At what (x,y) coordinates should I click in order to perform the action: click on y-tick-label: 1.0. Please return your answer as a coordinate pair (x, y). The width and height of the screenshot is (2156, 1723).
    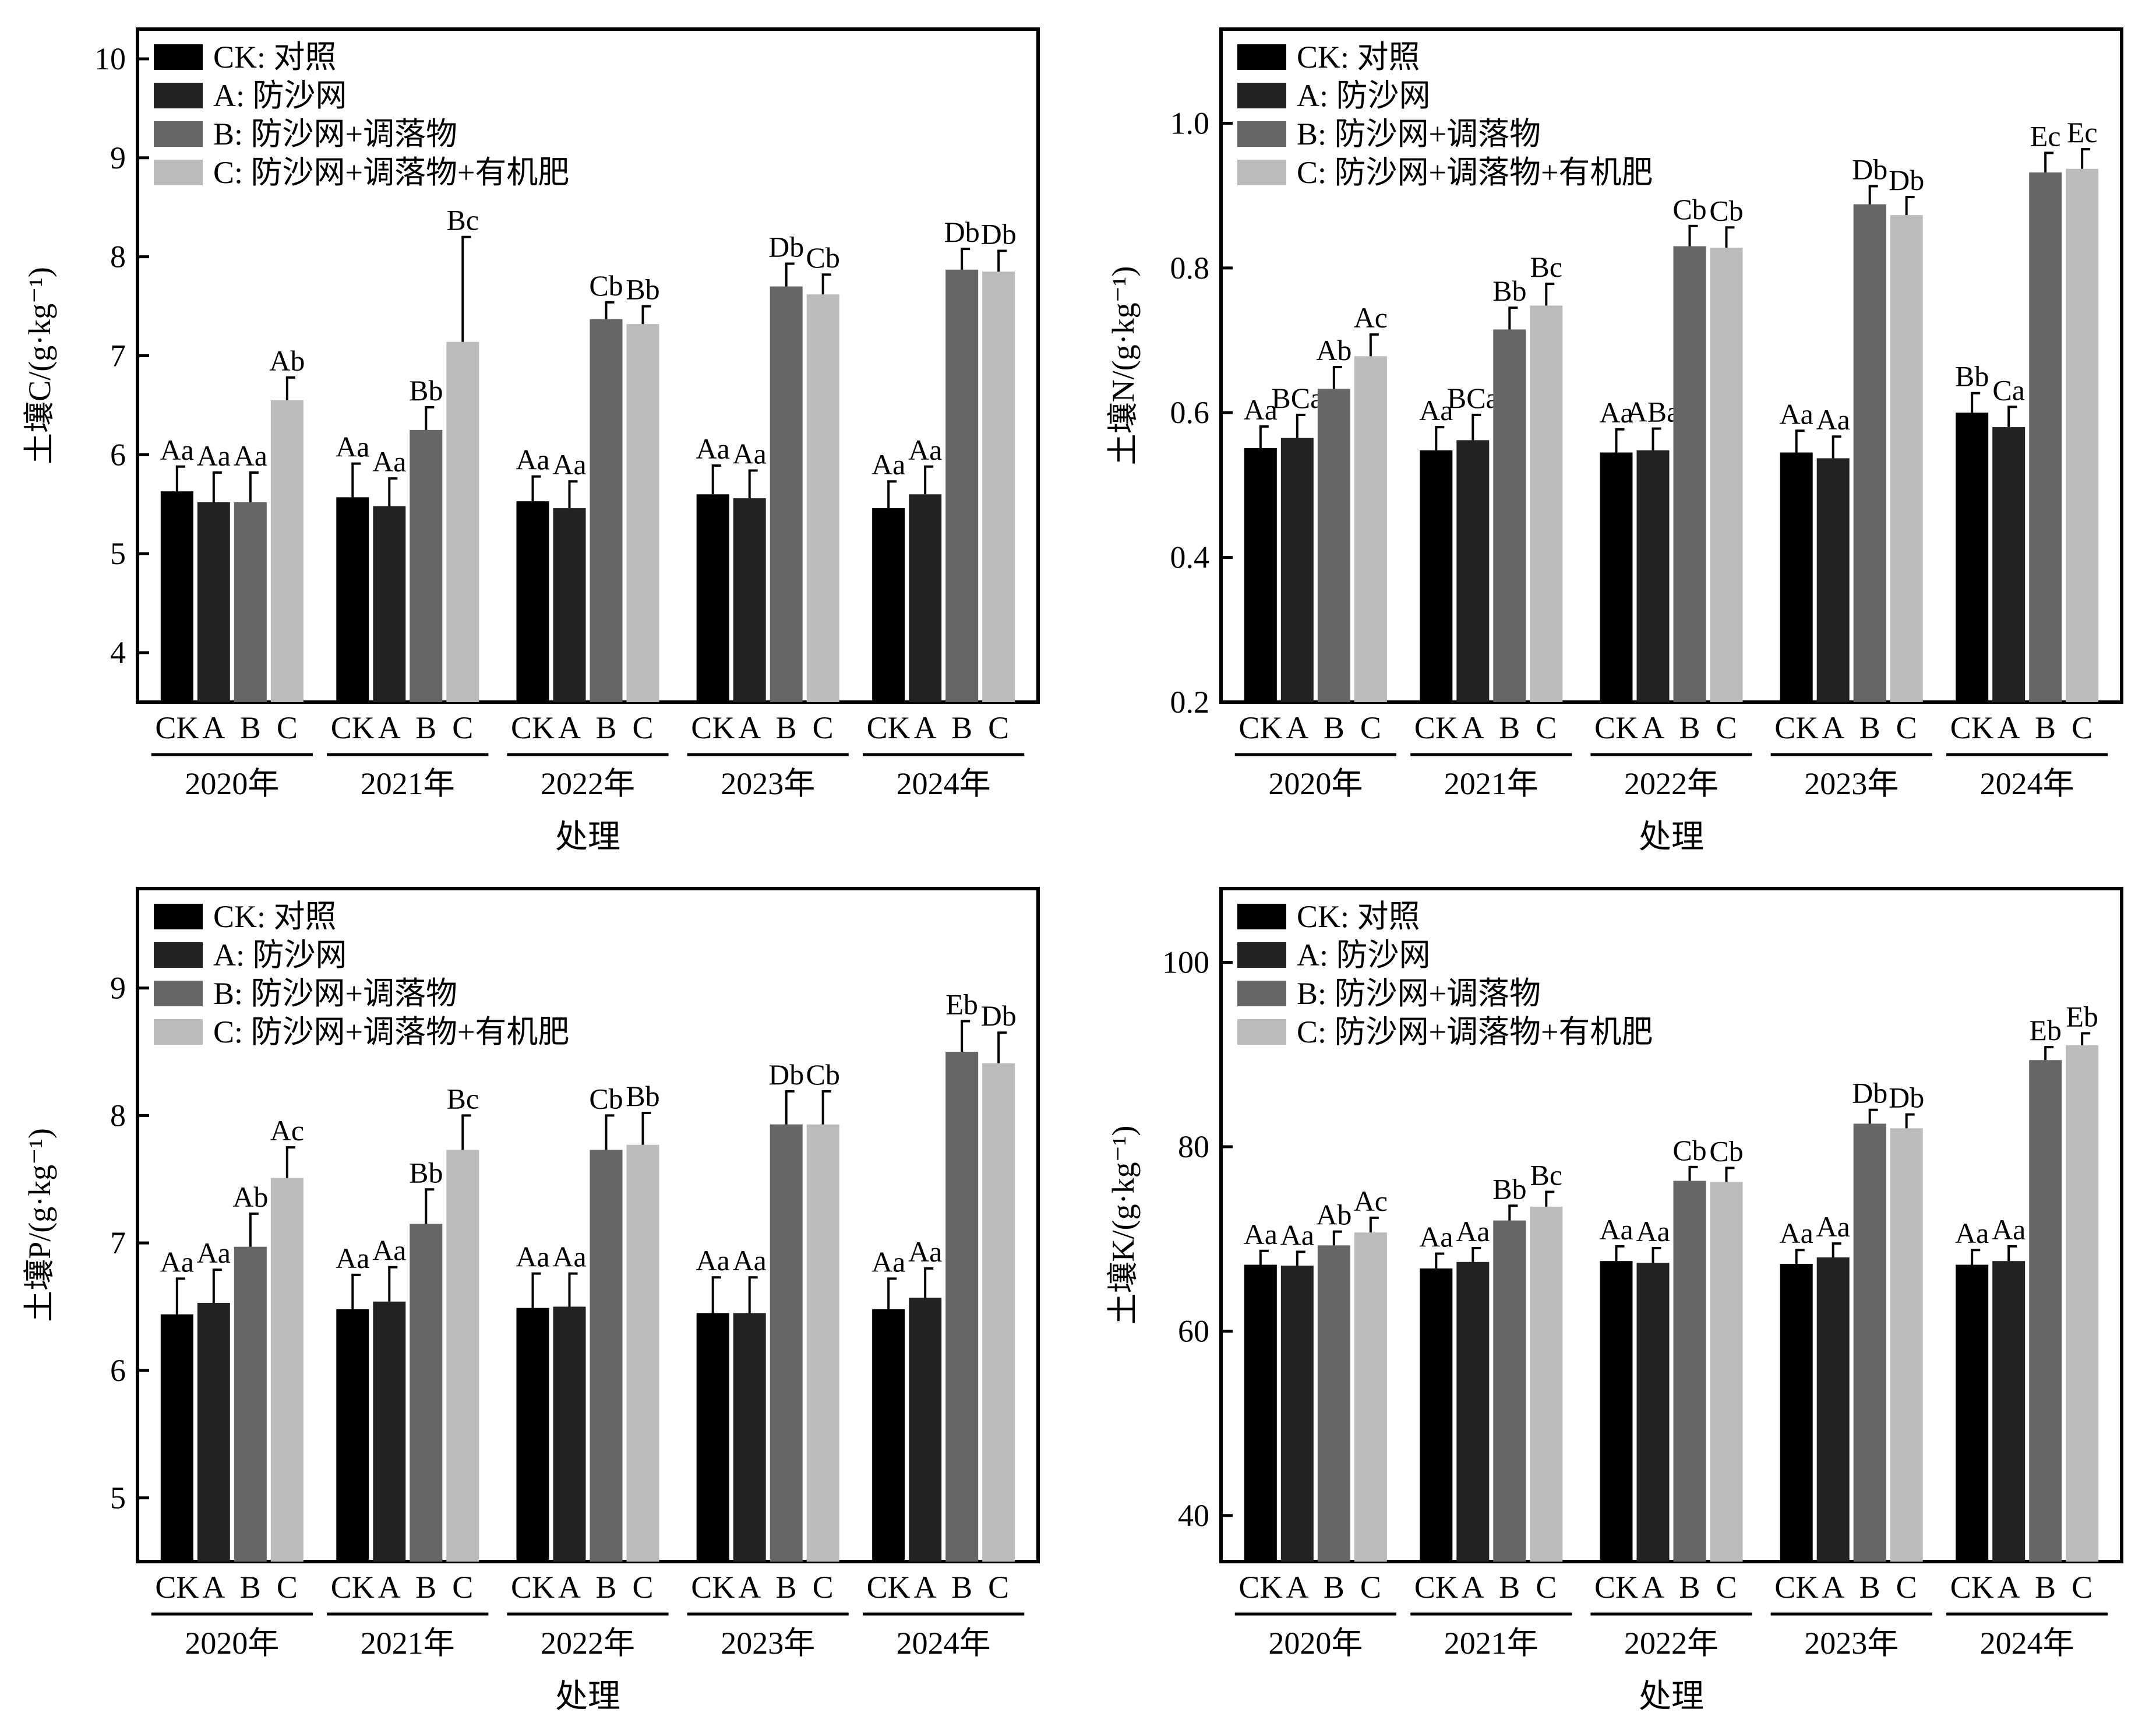
    Looking at the image, I should click on (1190, 122).